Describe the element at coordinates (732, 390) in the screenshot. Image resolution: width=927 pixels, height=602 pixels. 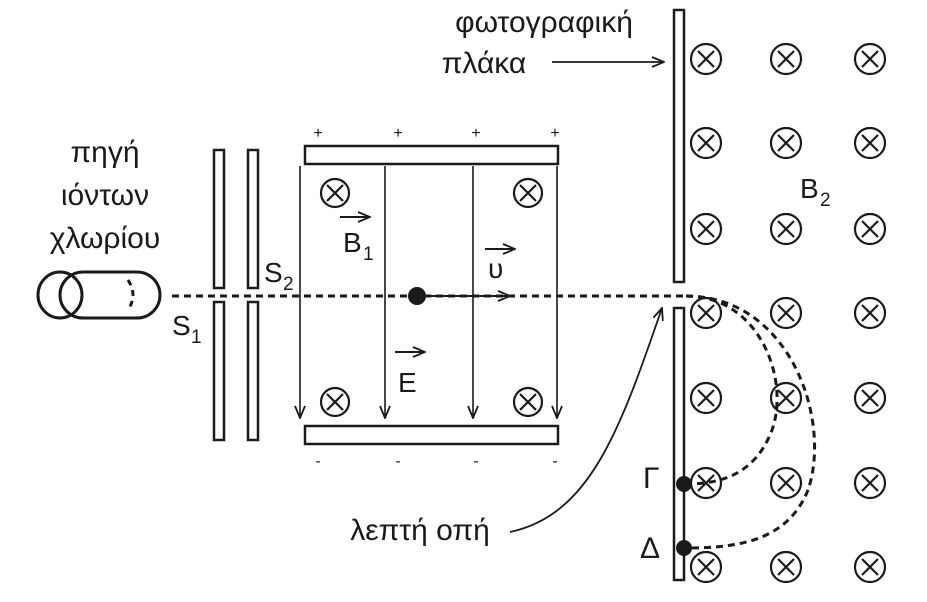
I see `trajectory-inner` at that location.